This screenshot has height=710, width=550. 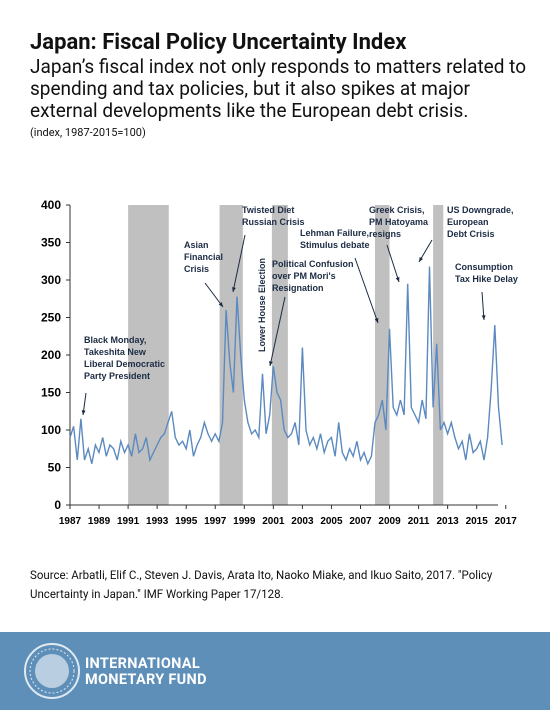 What do you see at coordinates (273, 222) in the screenshot?
I see `annotation: Russian Crisis` at bounding box center [273, 222].